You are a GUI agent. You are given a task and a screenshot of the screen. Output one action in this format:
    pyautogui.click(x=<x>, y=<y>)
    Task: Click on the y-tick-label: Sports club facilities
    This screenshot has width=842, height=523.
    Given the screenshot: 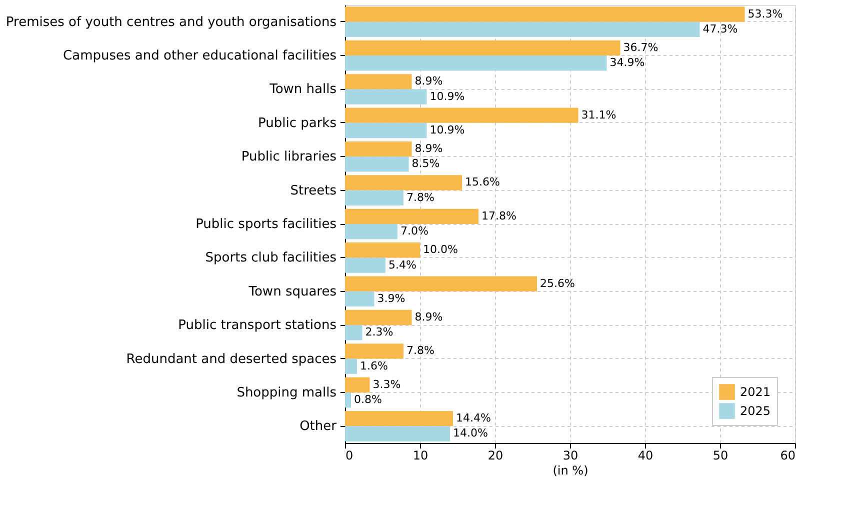 What is the action you would take?
    pyautogui.click(x=271, y=258)
    